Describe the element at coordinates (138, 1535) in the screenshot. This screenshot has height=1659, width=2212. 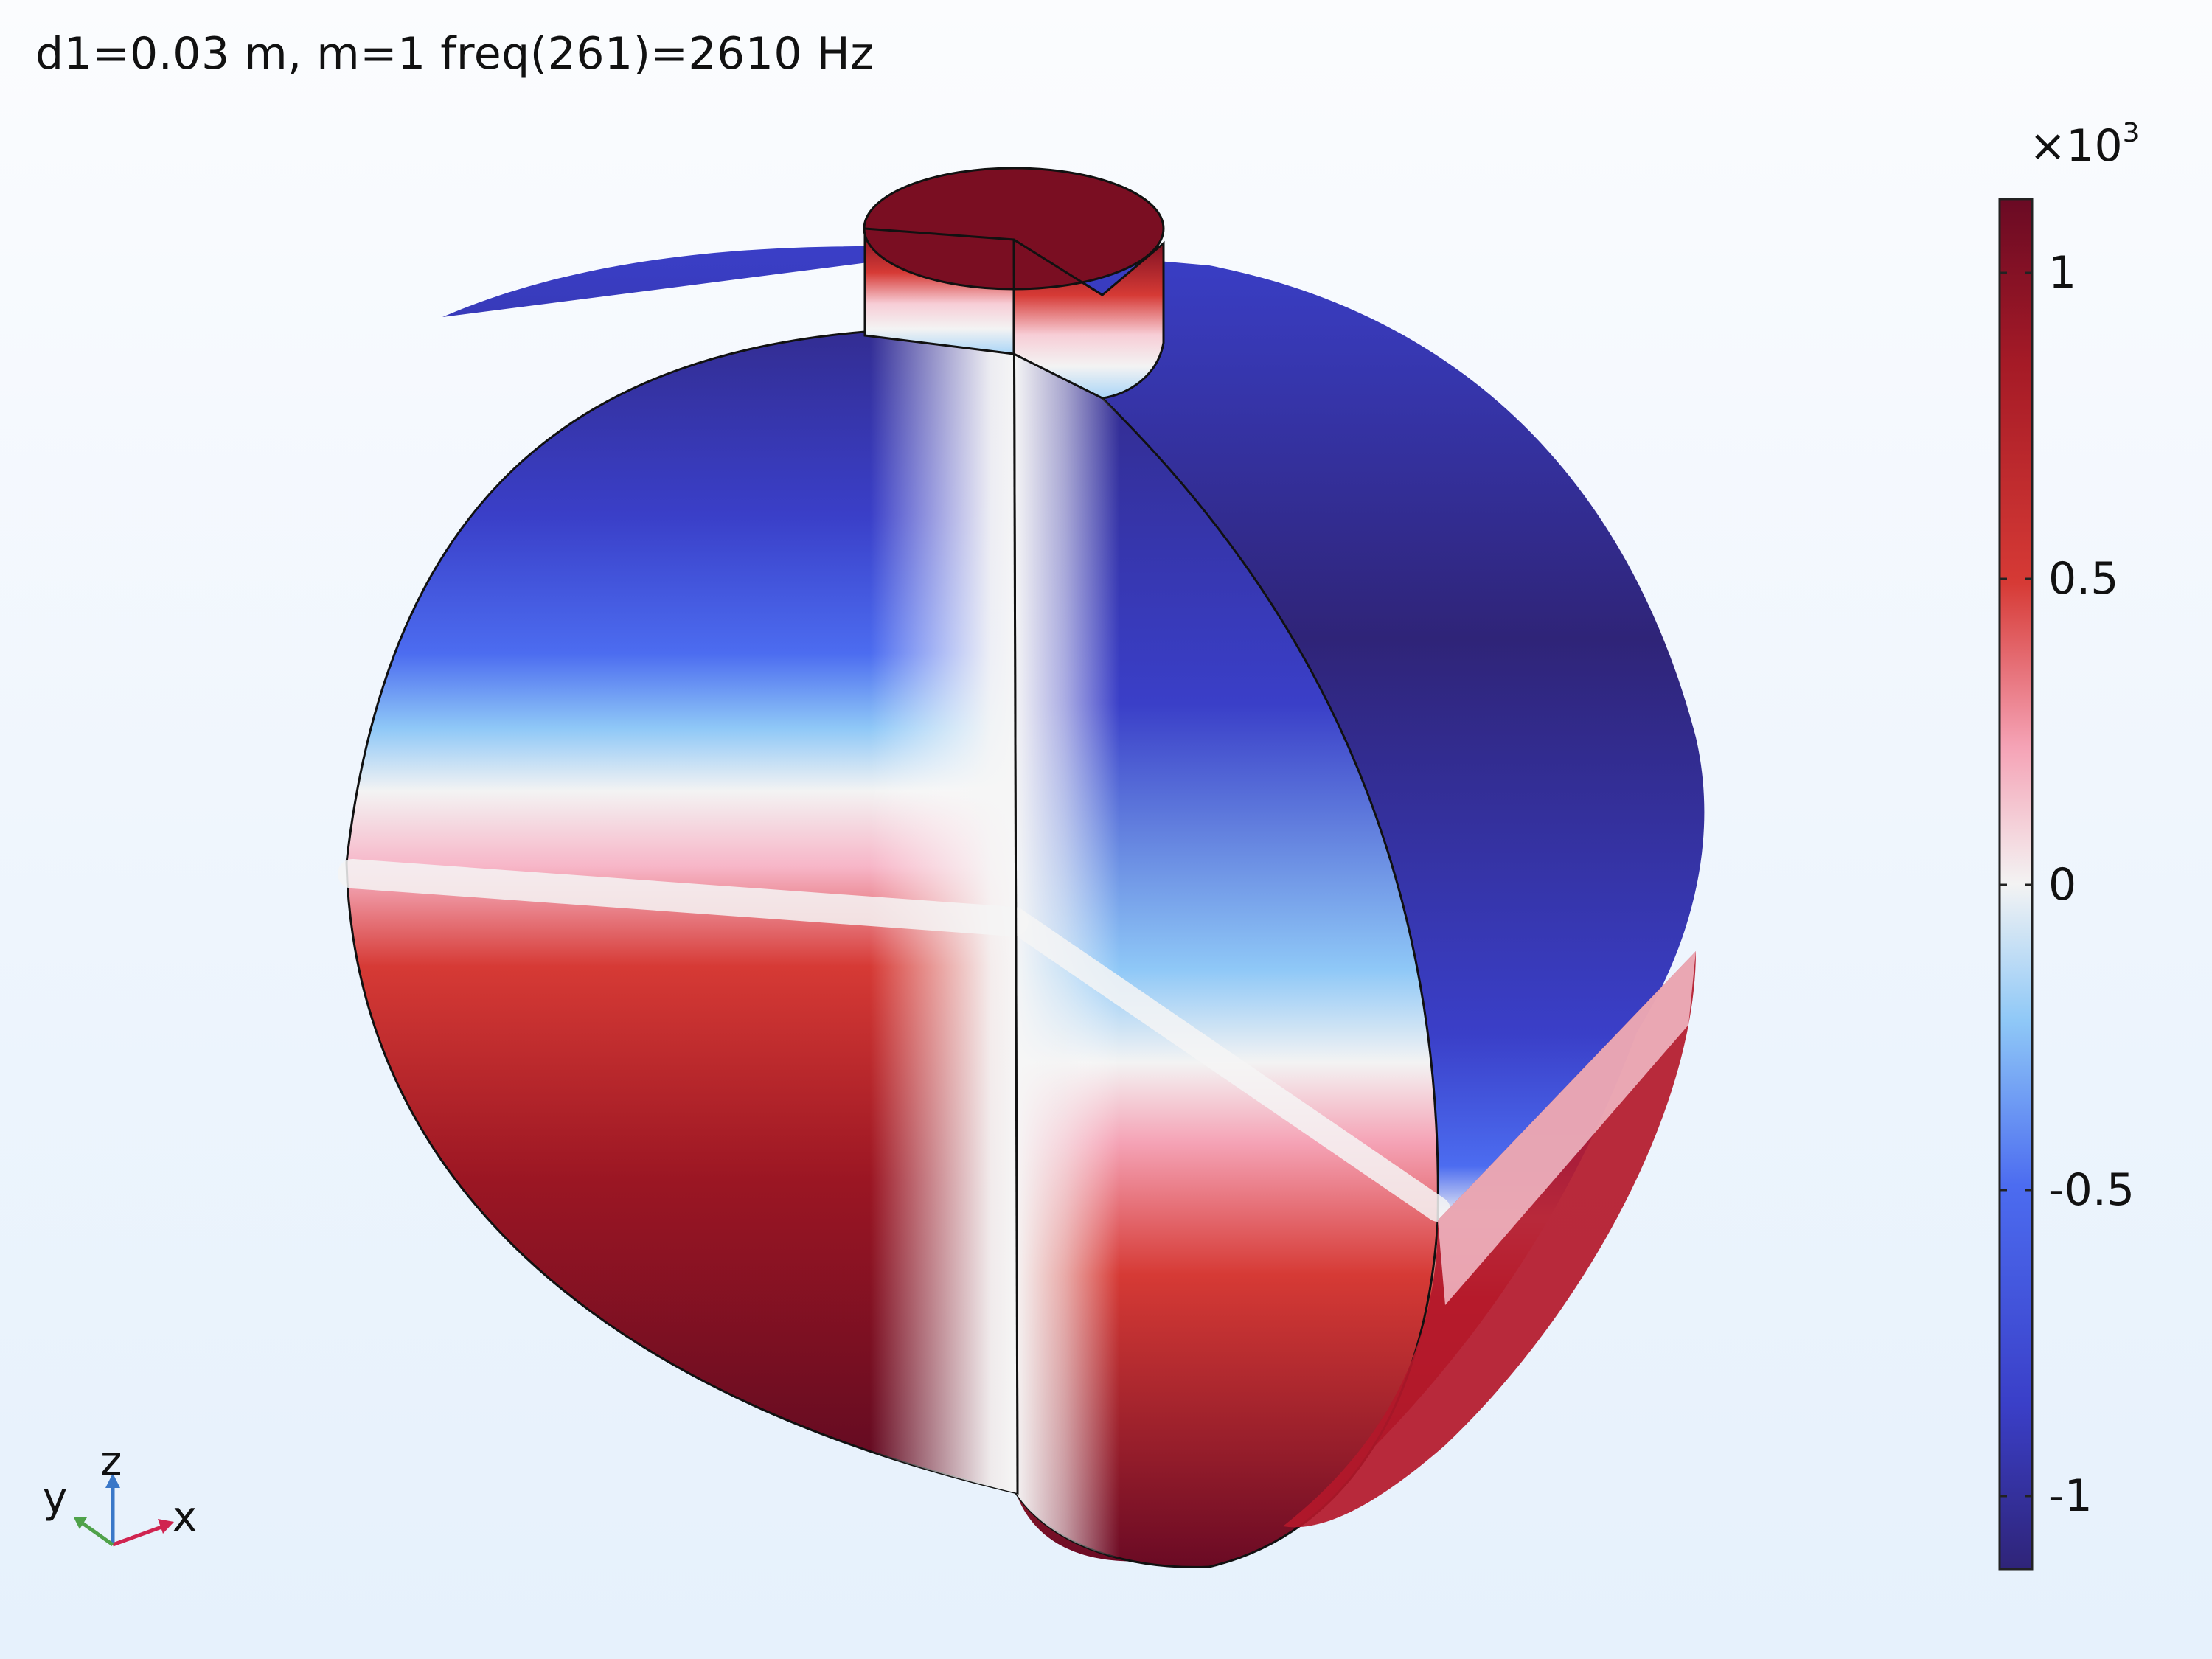
I see `x-axis-arrow` at that location.